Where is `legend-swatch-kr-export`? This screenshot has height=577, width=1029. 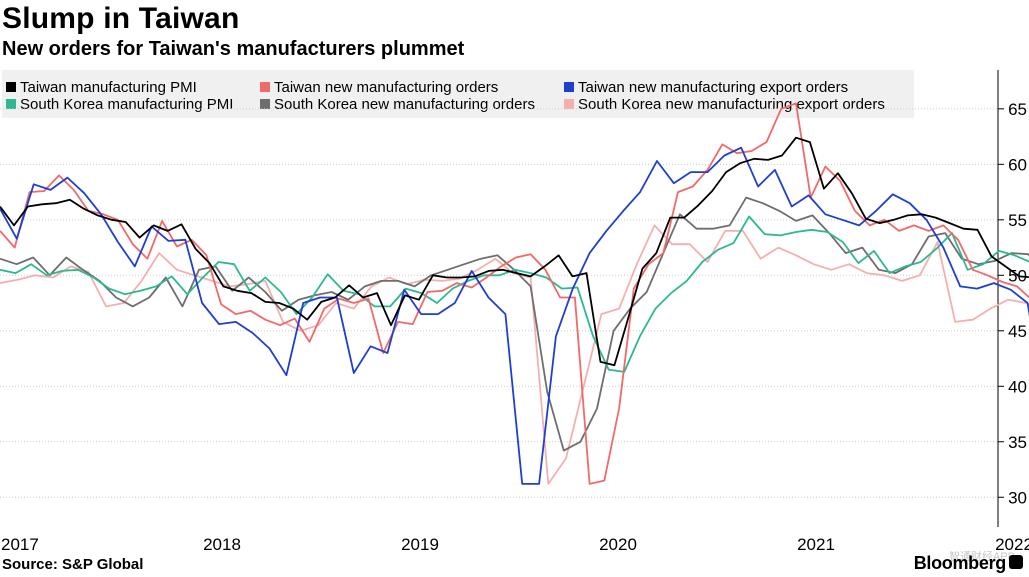 legend-swatch-kr-export is located at coordinates (569, 104).